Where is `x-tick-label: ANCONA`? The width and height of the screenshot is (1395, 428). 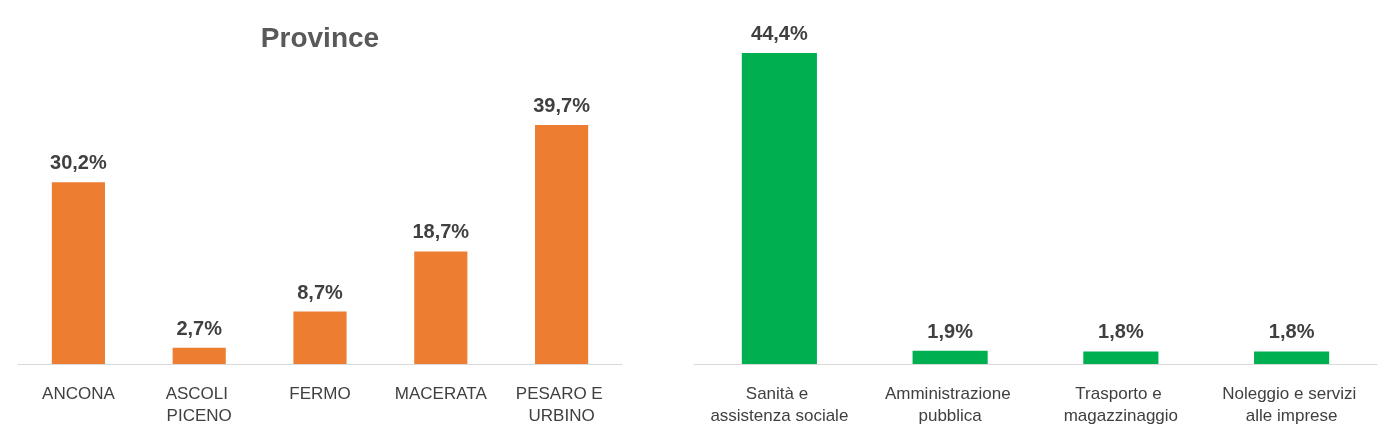
x-tick-label: ANCONA is located at coordinates (79, 393).